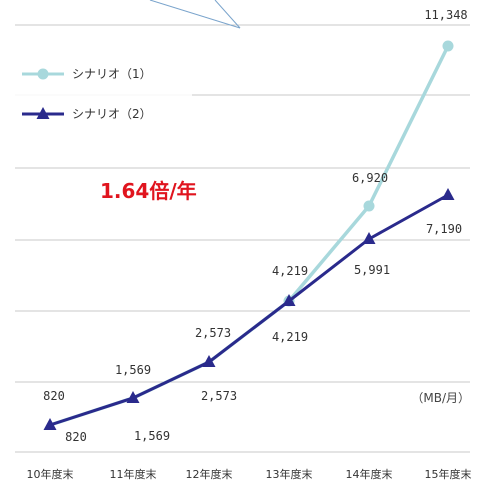  What do you see at coordinates (54, 396) in the screenshot?
I see `label-top-0: 820` at bounding box center [54, 396].